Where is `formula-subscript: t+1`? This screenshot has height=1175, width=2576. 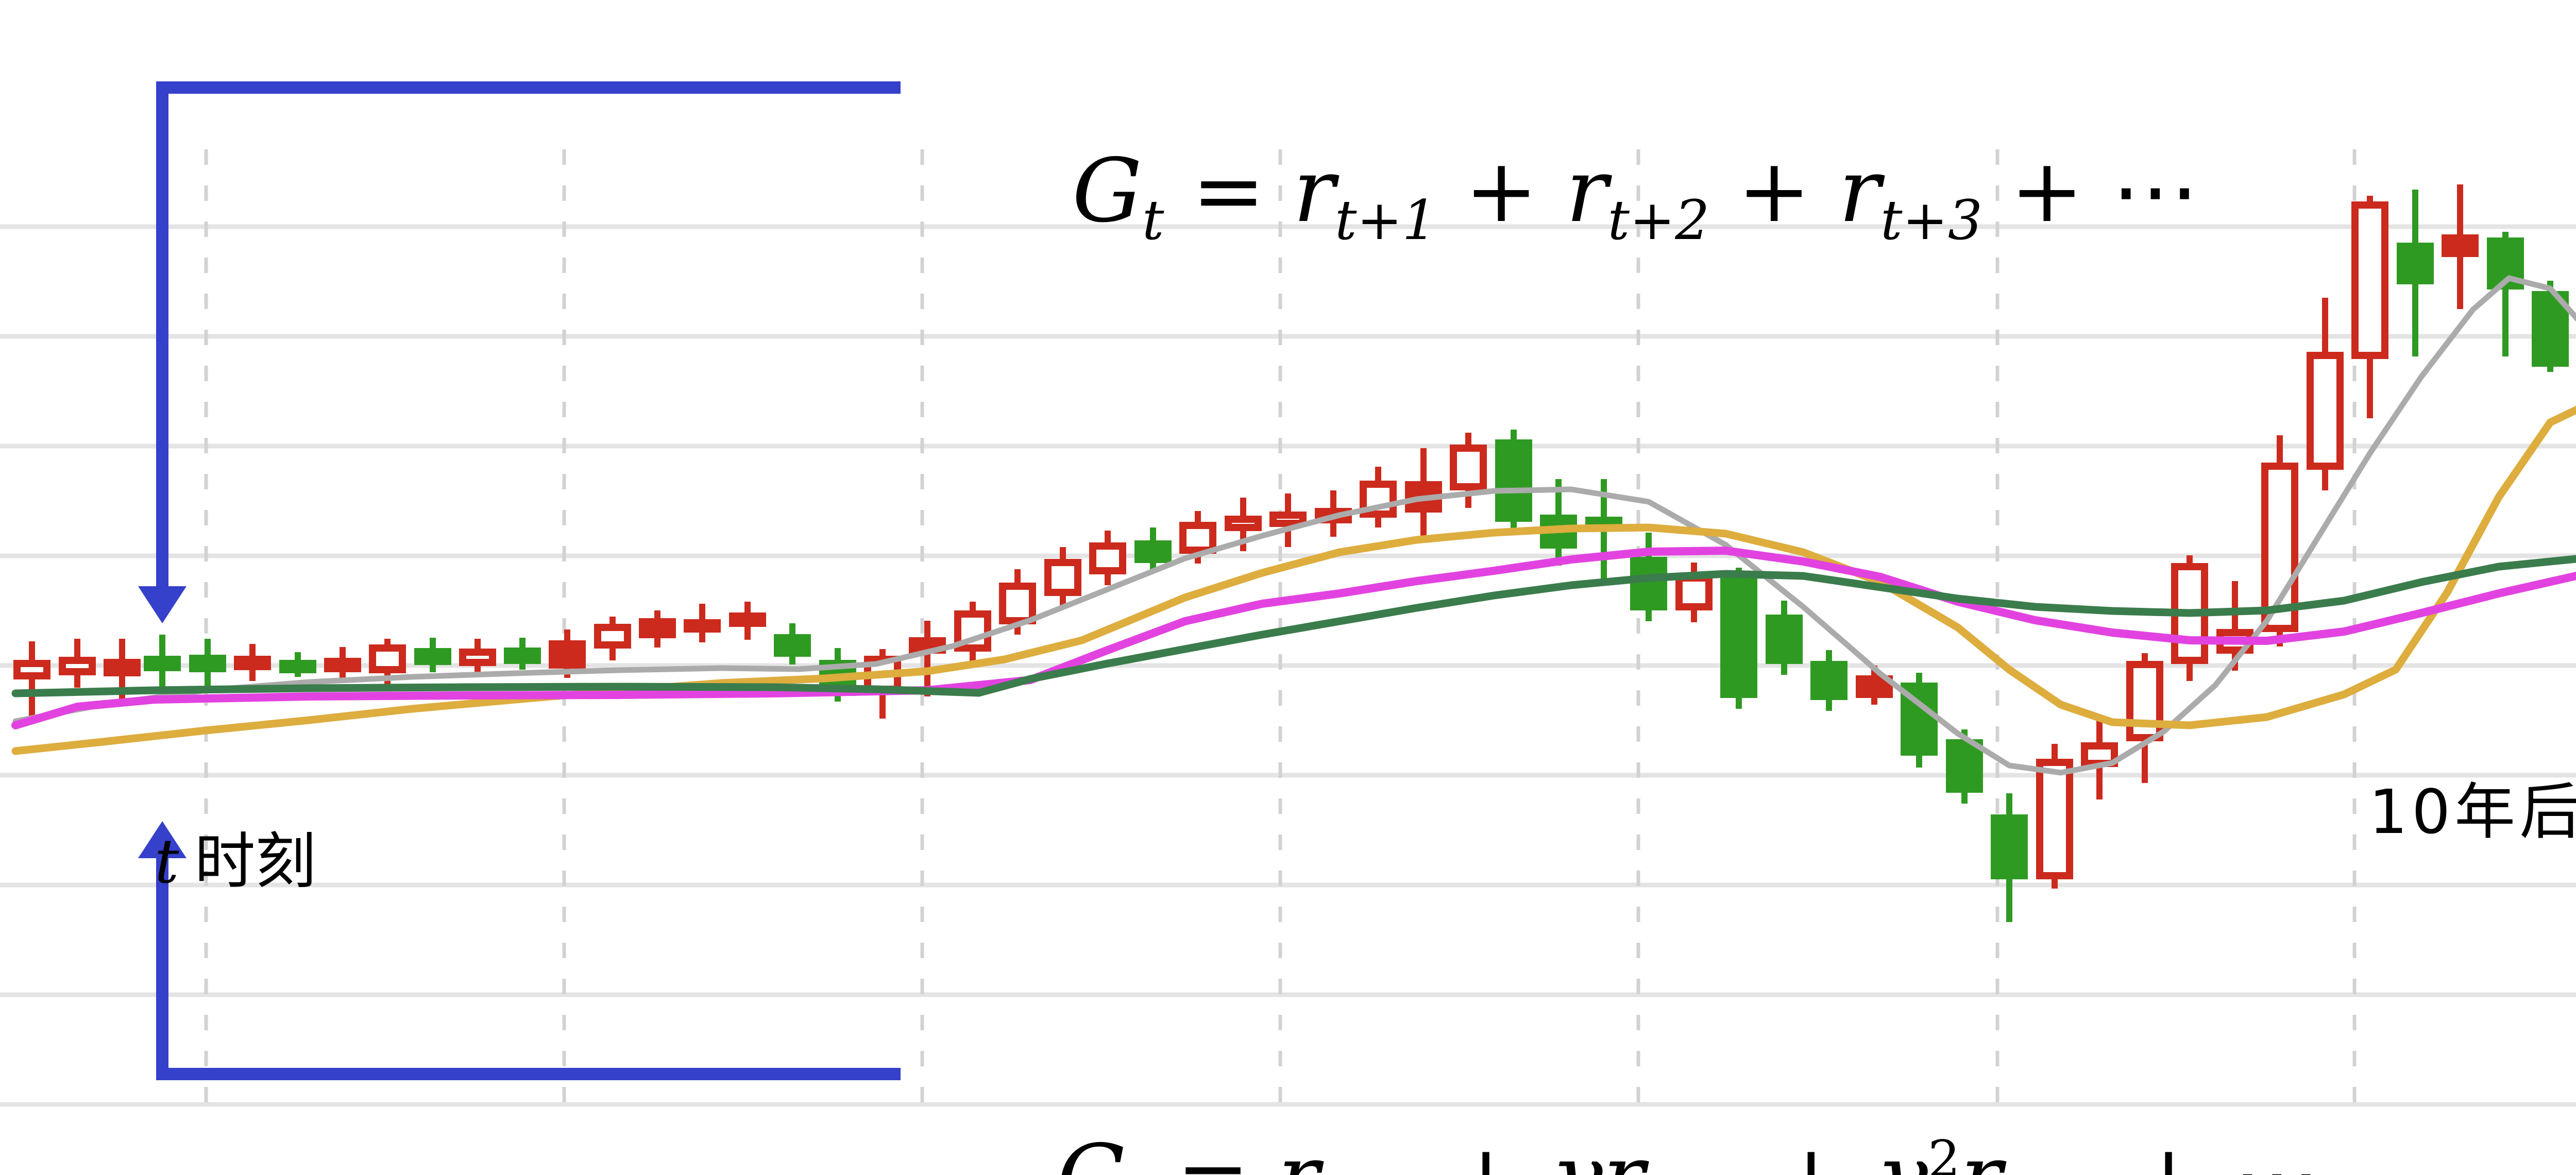
formula-subscript: t+1 is located at coordinates (1386, 220).